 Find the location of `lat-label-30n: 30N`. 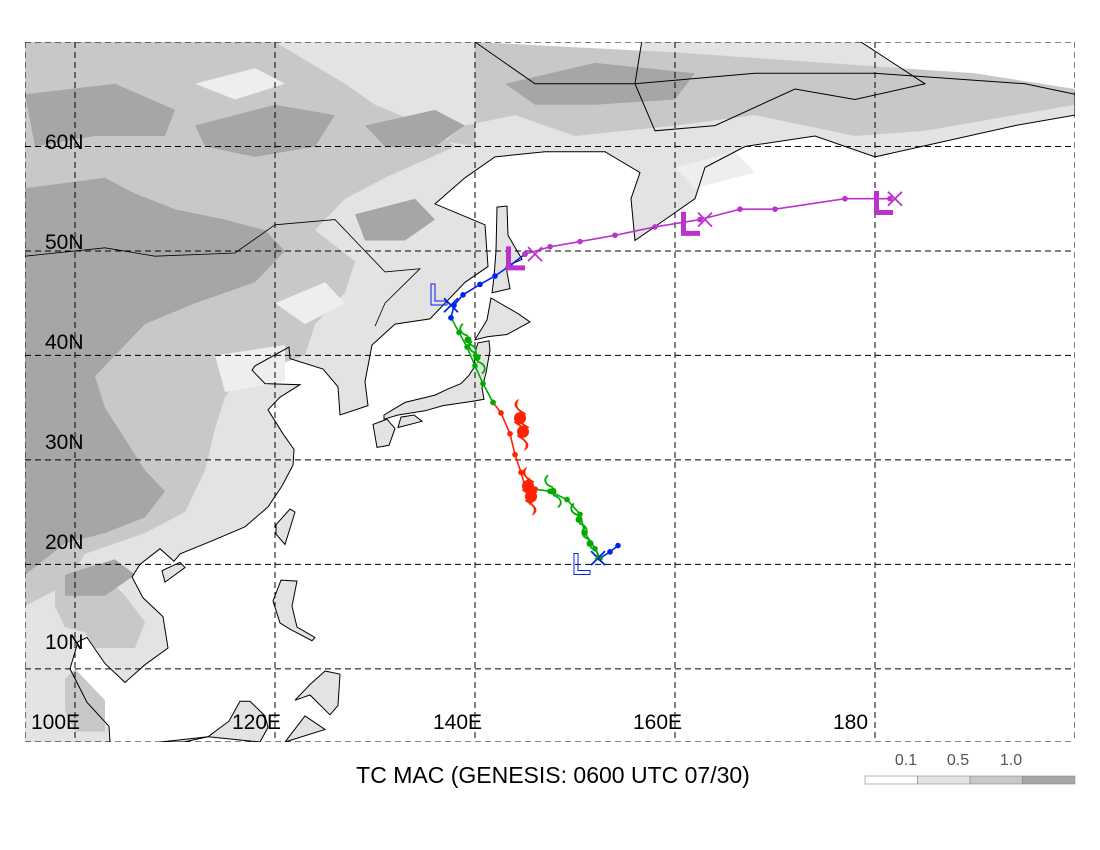

lat-label-30n: 30N is located at coordinates (64, 442).